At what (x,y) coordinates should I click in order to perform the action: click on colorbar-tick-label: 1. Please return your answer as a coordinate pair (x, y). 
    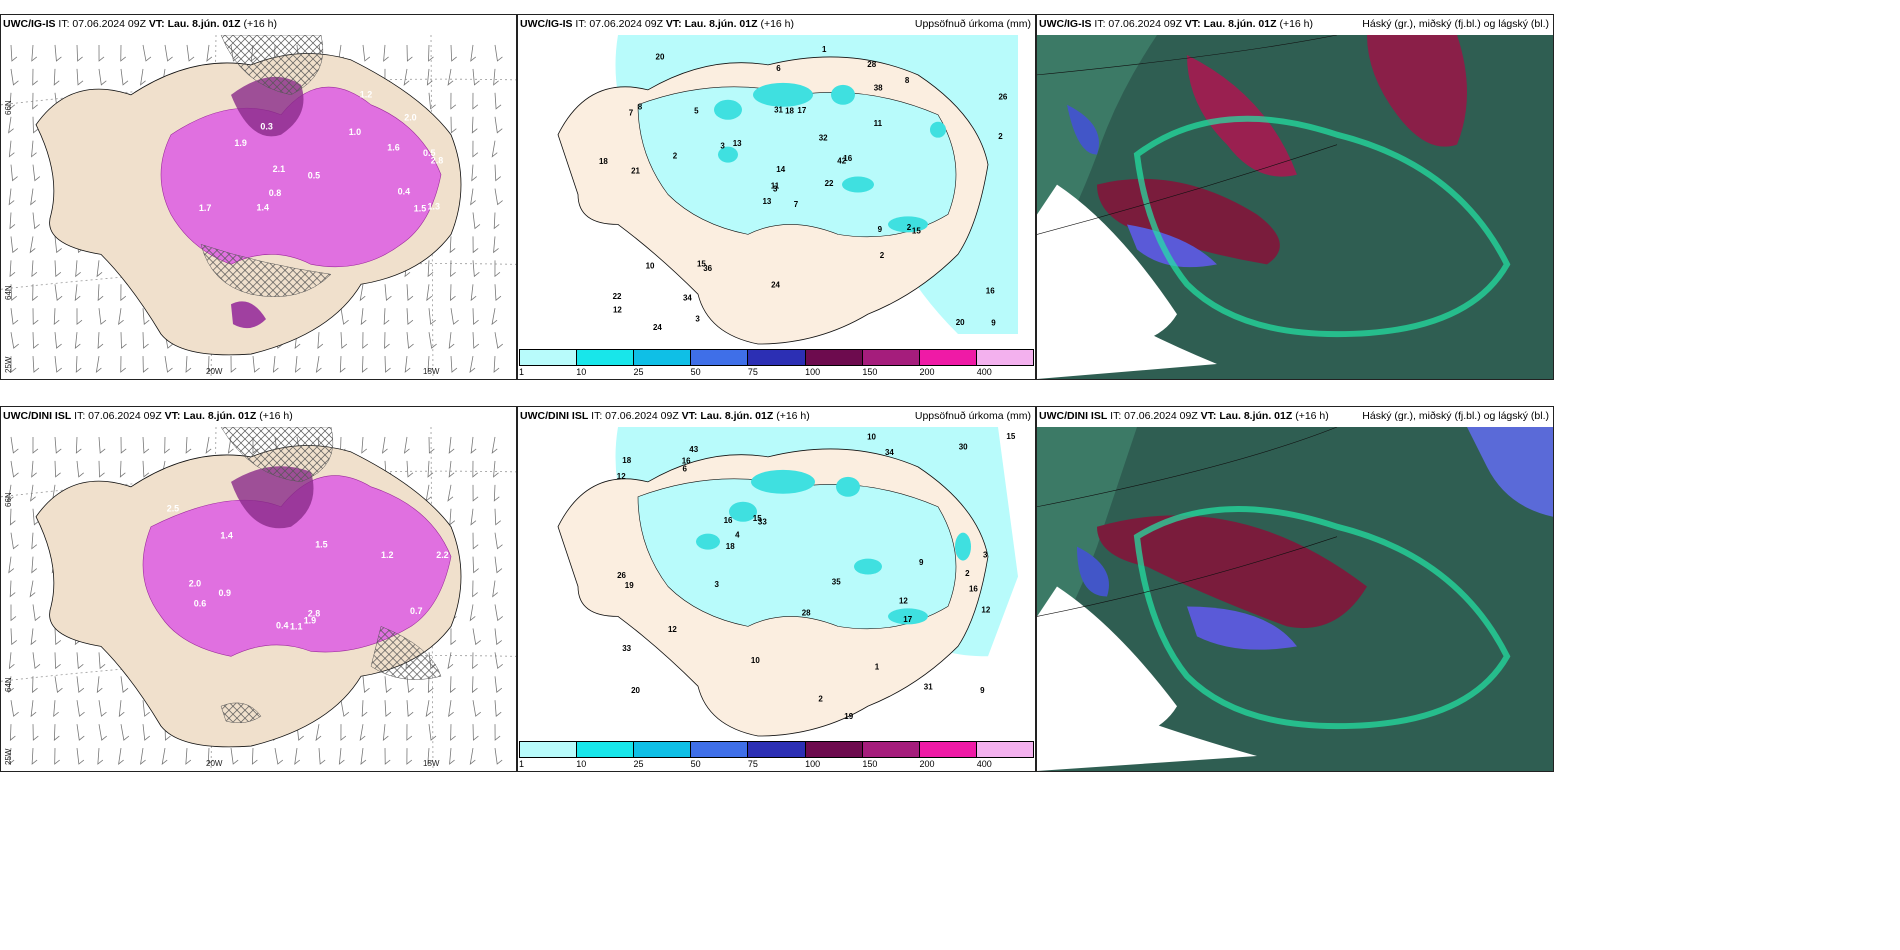
    Looking at the image, I should click on (522, 764).